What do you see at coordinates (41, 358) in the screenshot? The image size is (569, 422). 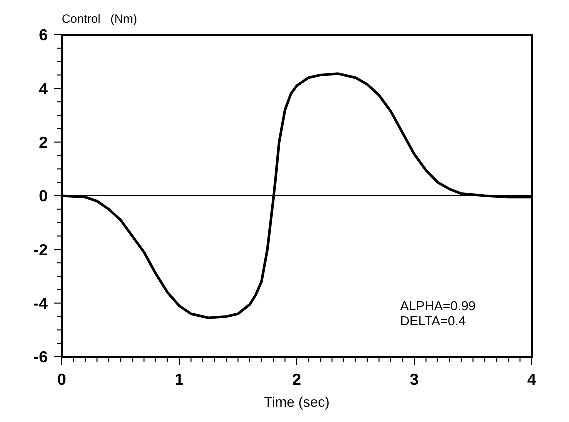 I see `y-tick-label: -6` at bounding box center [41, 358].